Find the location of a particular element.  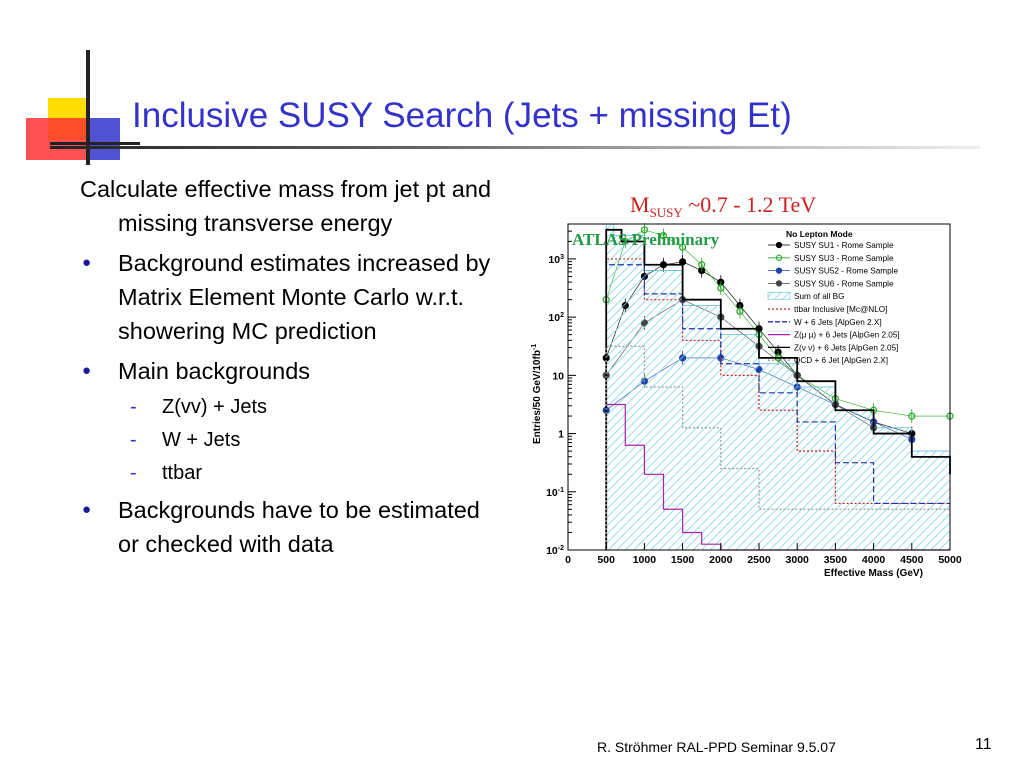

logo-horizontal-line is located at coordinates (95, 143).